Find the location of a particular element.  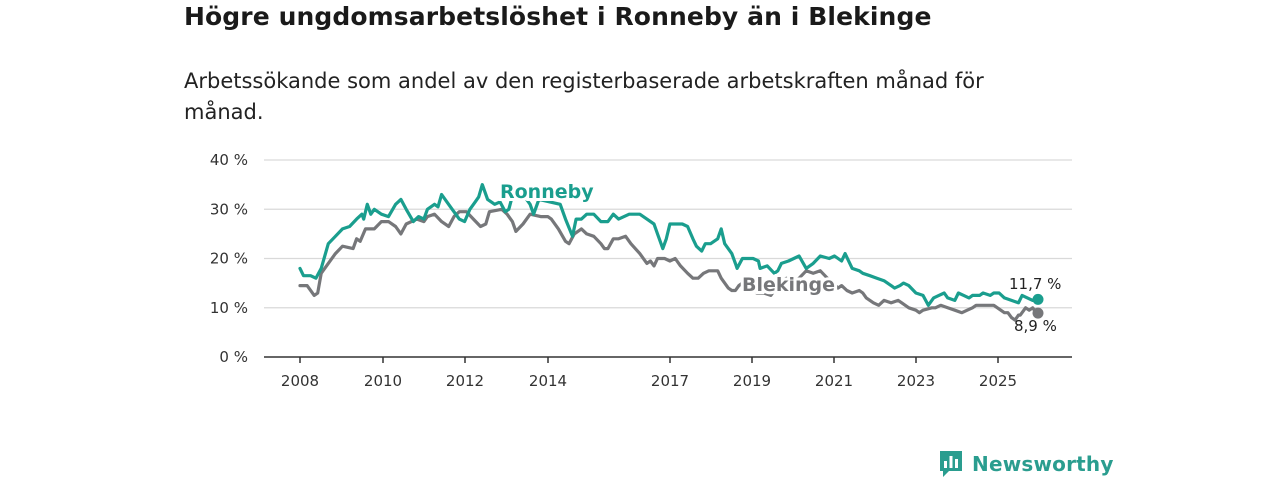

x-tick-label: 2021 is located at coordinates (834, 381).